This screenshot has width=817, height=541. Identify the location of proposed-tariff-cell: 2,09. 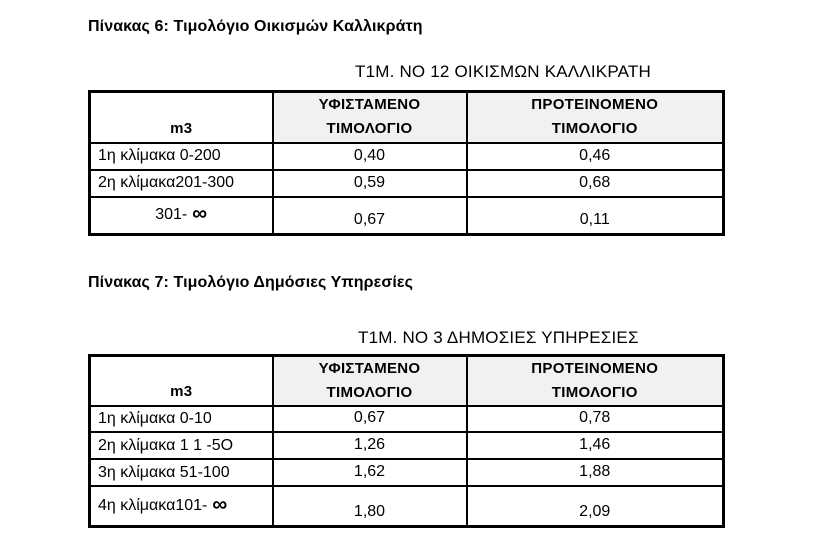
(595, 506).